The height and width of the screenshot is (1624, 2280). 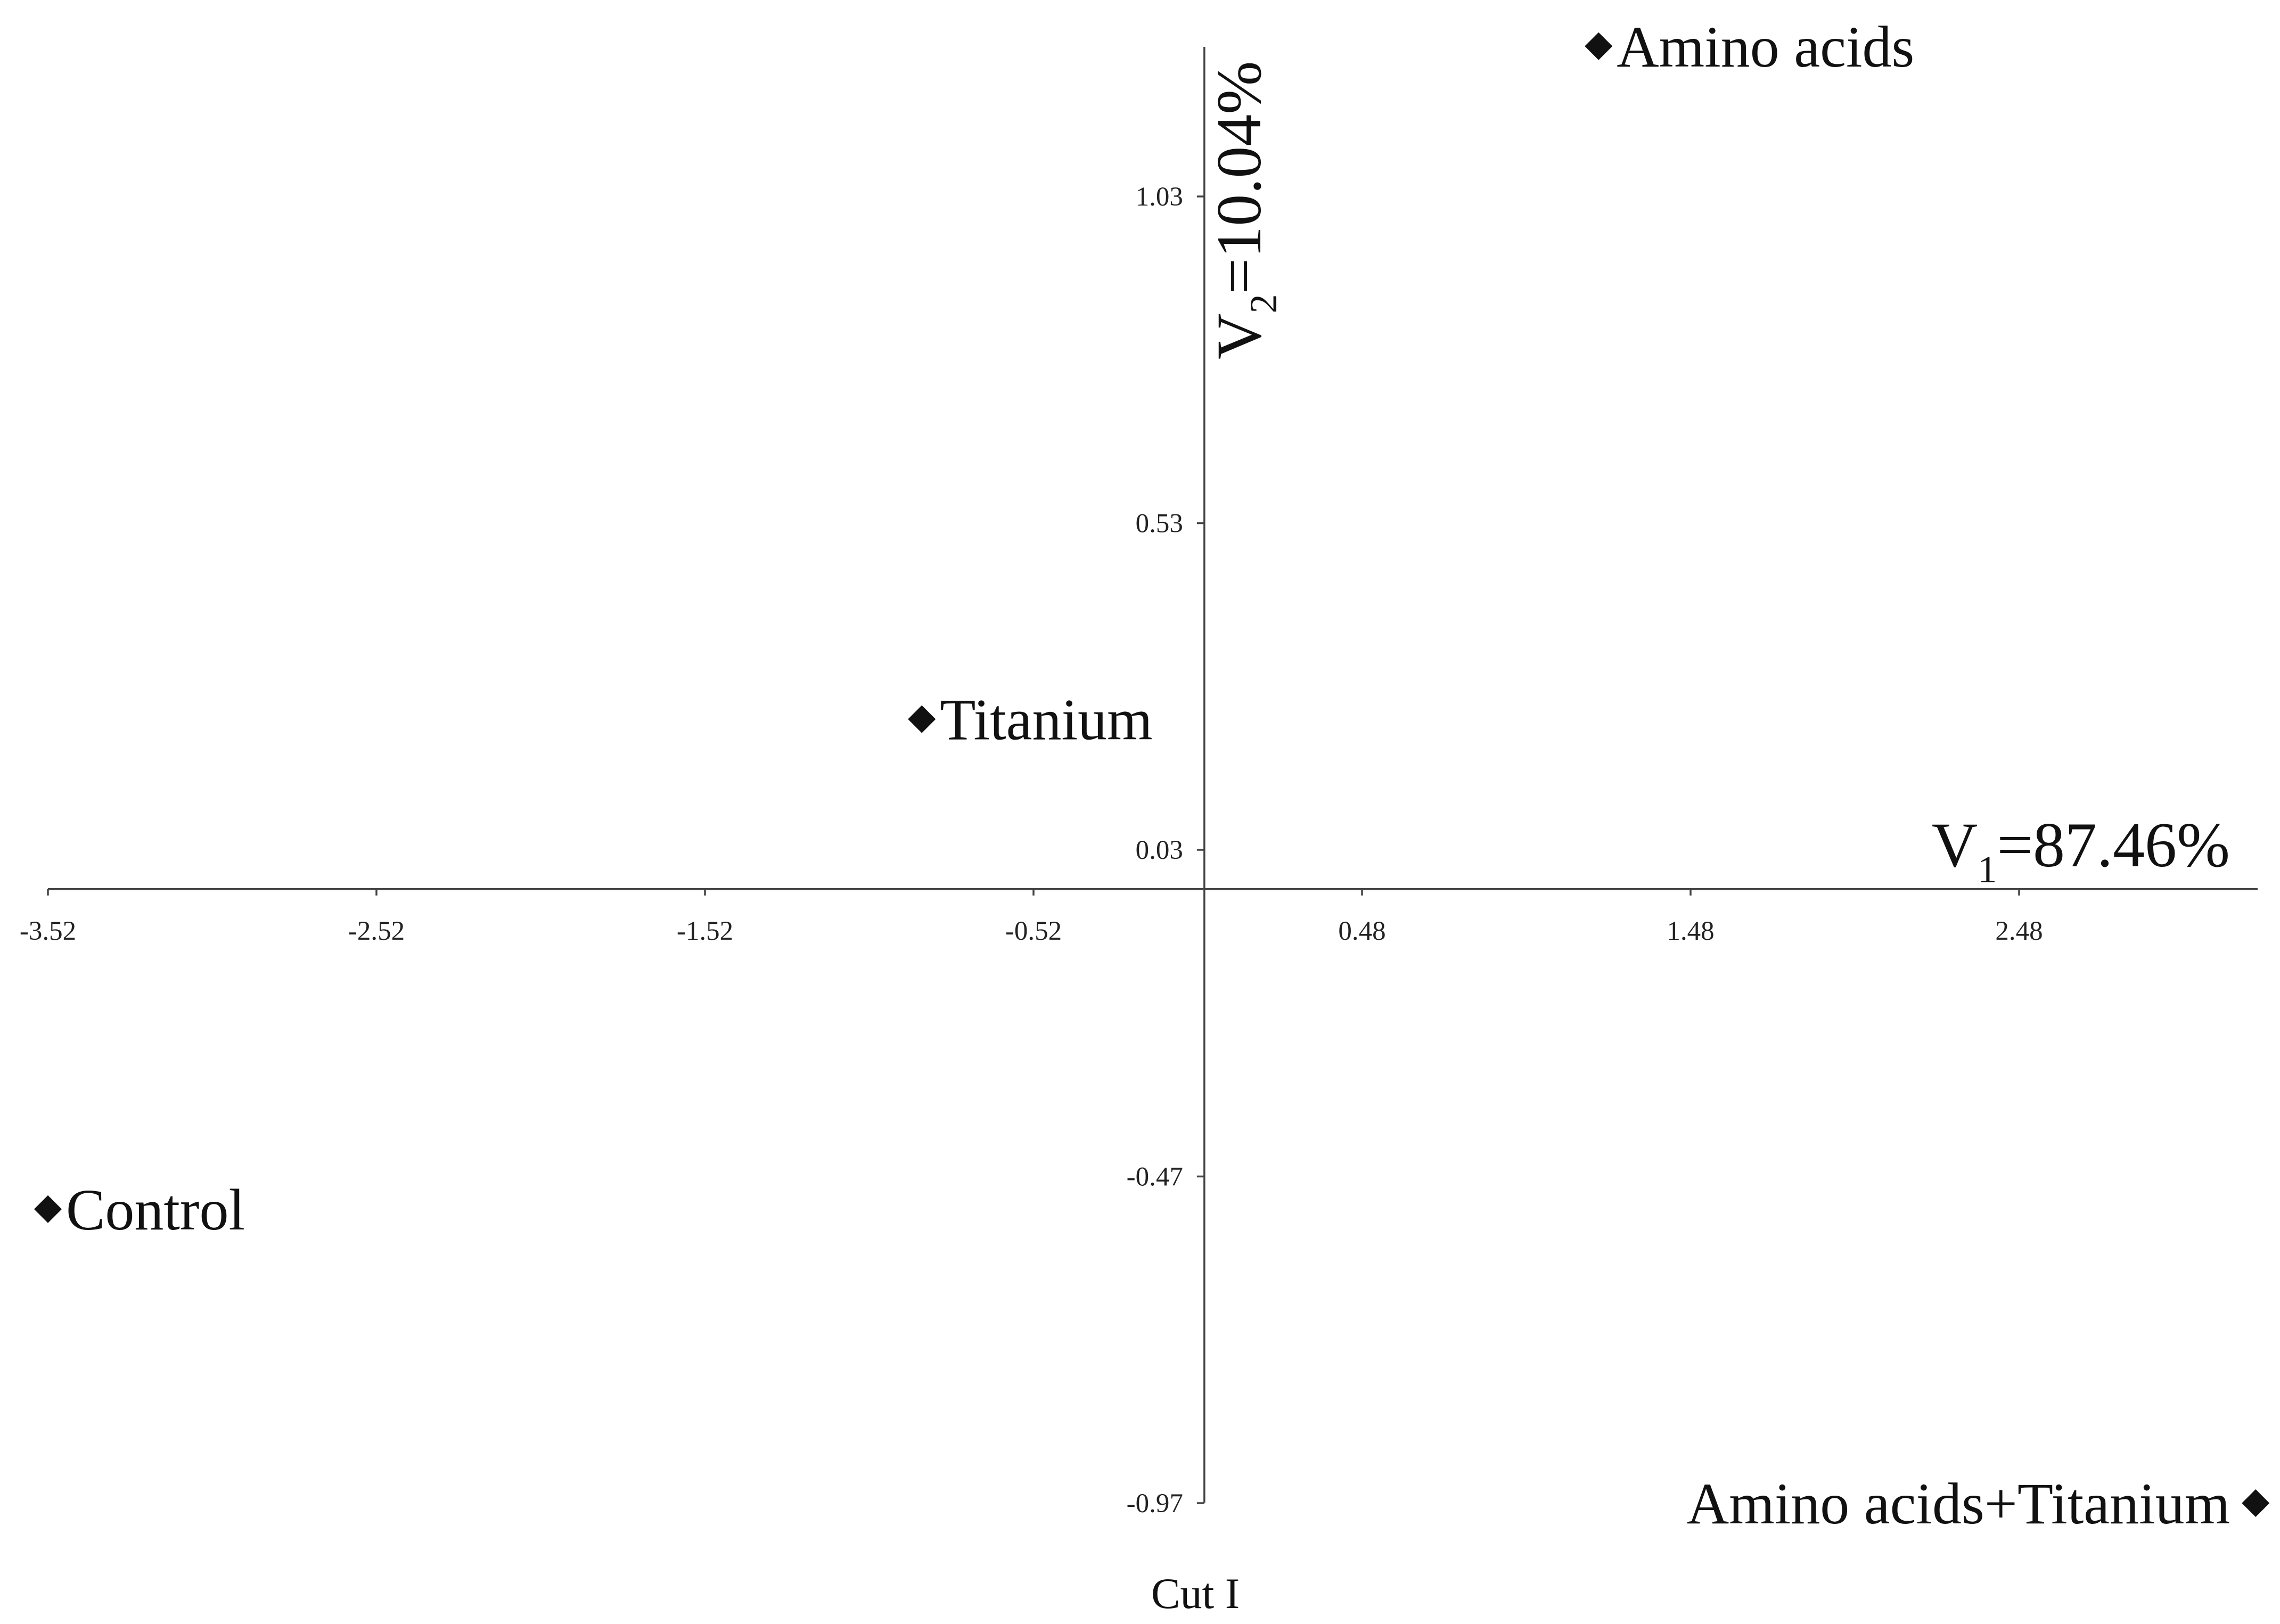 I want to click on y-tick-label: 0.03, so click(x=1159, y=850).